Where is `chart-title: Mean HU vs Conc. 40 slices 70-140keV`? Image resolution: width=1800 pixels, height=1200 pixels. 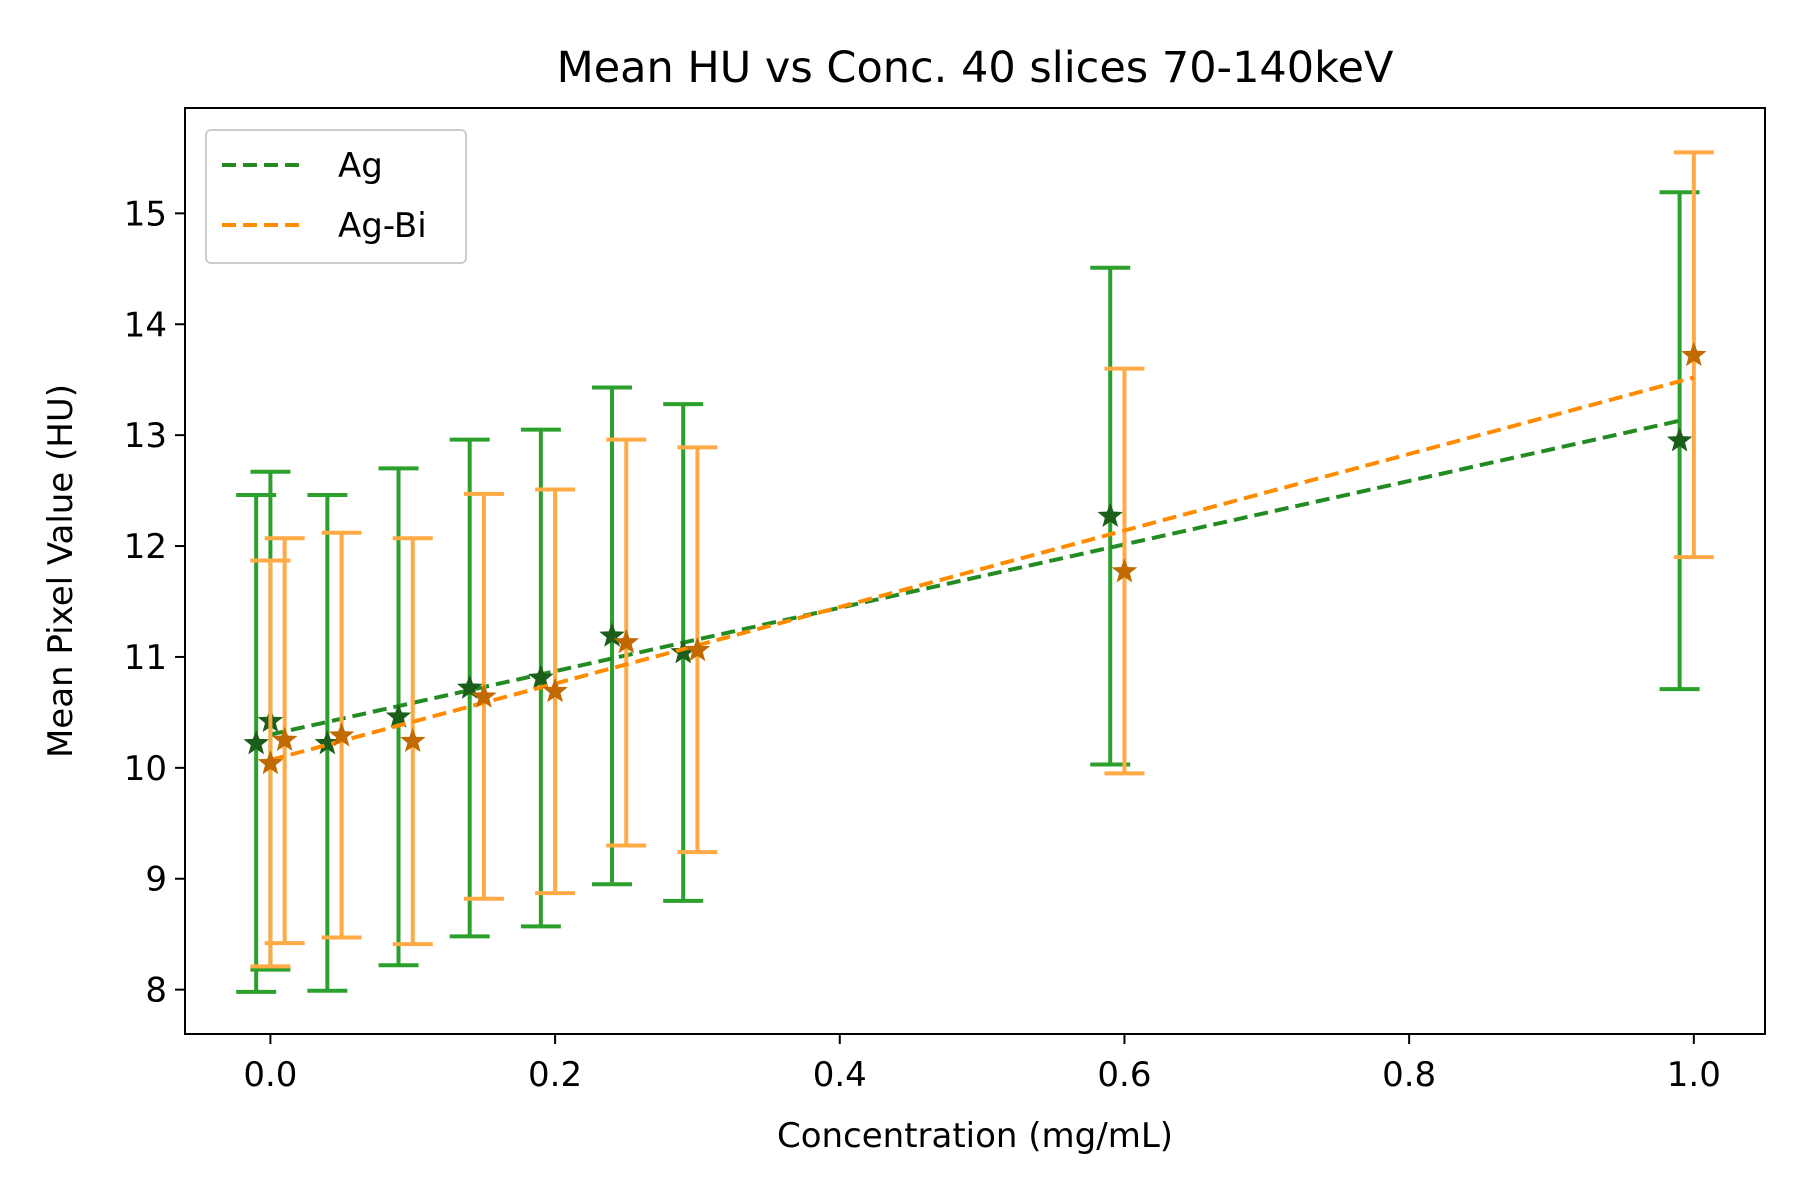 chart-title: Mean HU vs Conc. 40 slices 70-140keV is located at coordinates (975, 68).